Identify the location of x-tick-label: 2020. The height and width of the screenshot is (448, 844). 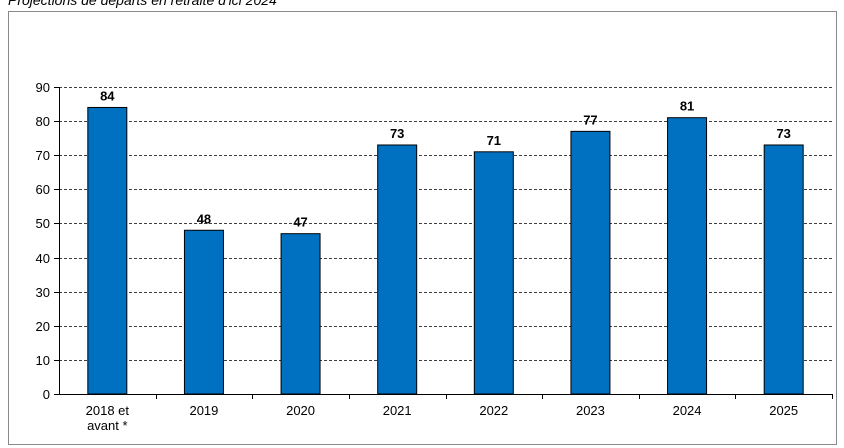
(300, 410).